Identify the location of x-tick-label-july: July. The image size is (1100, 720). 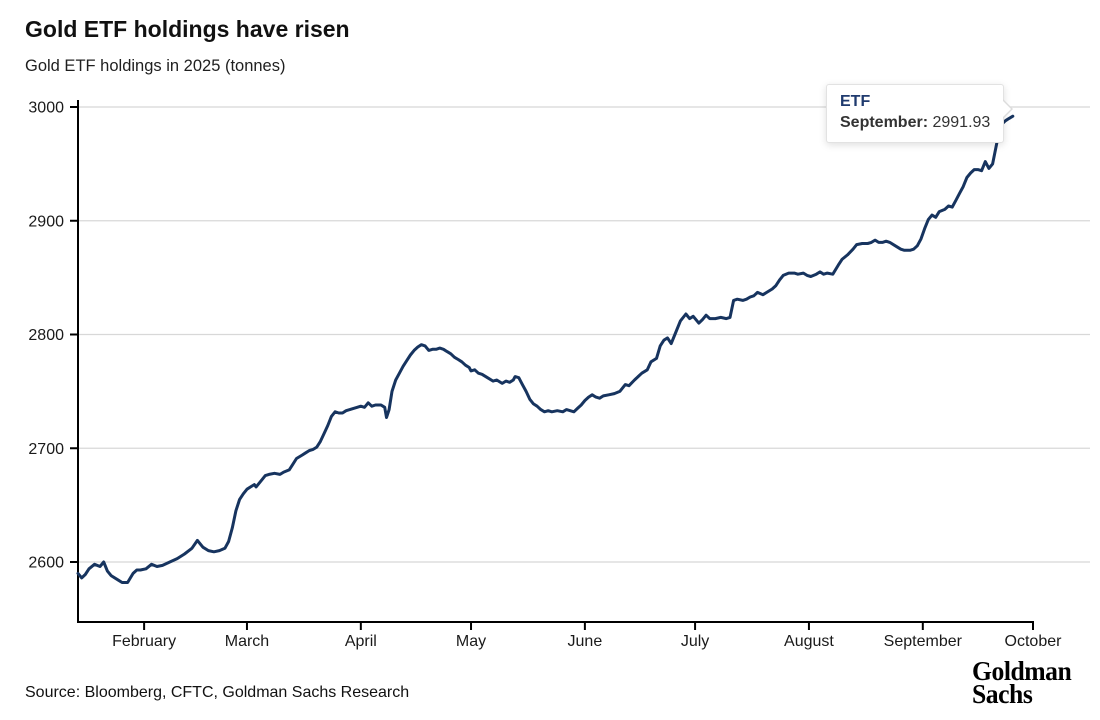
(695, 641).